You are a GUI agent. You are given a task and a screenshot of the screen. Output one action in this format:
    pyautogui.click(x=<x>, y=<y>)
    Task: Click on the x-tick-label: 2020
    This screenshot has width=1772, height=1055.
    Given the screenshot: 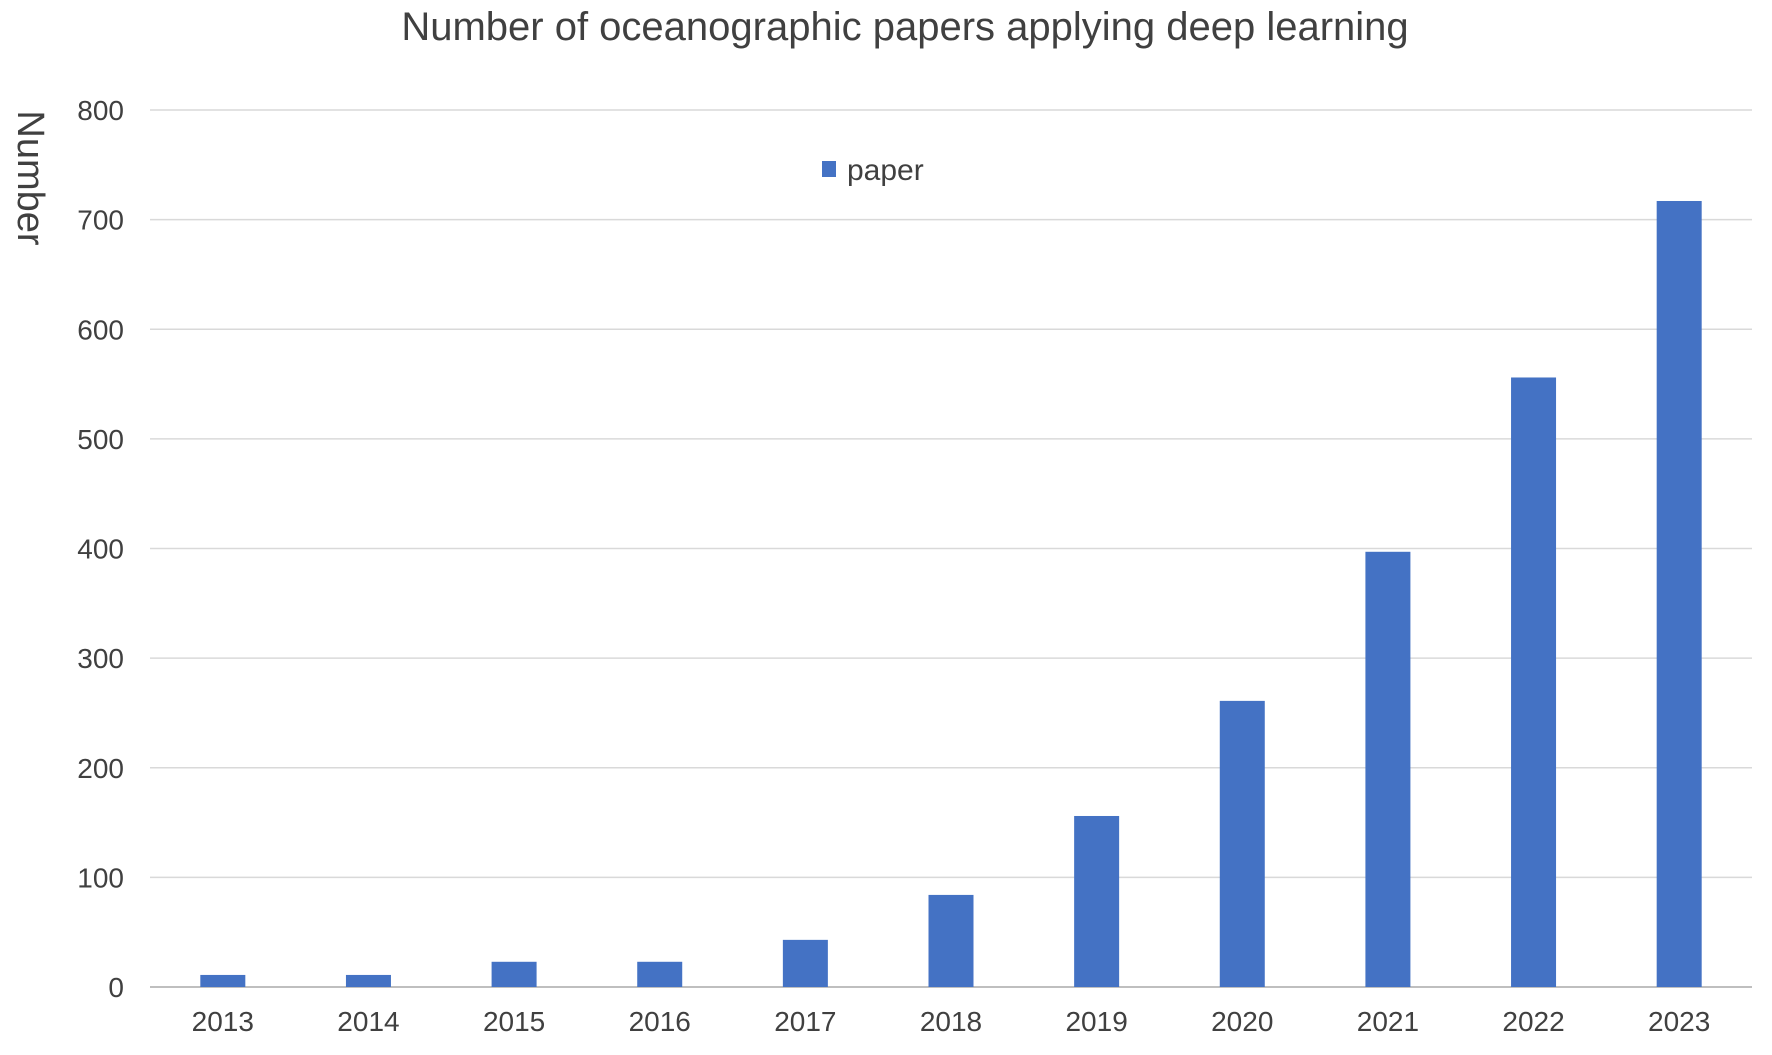 What is the action you would take?
    pyautogui.click(x=1242, y=1021)
    